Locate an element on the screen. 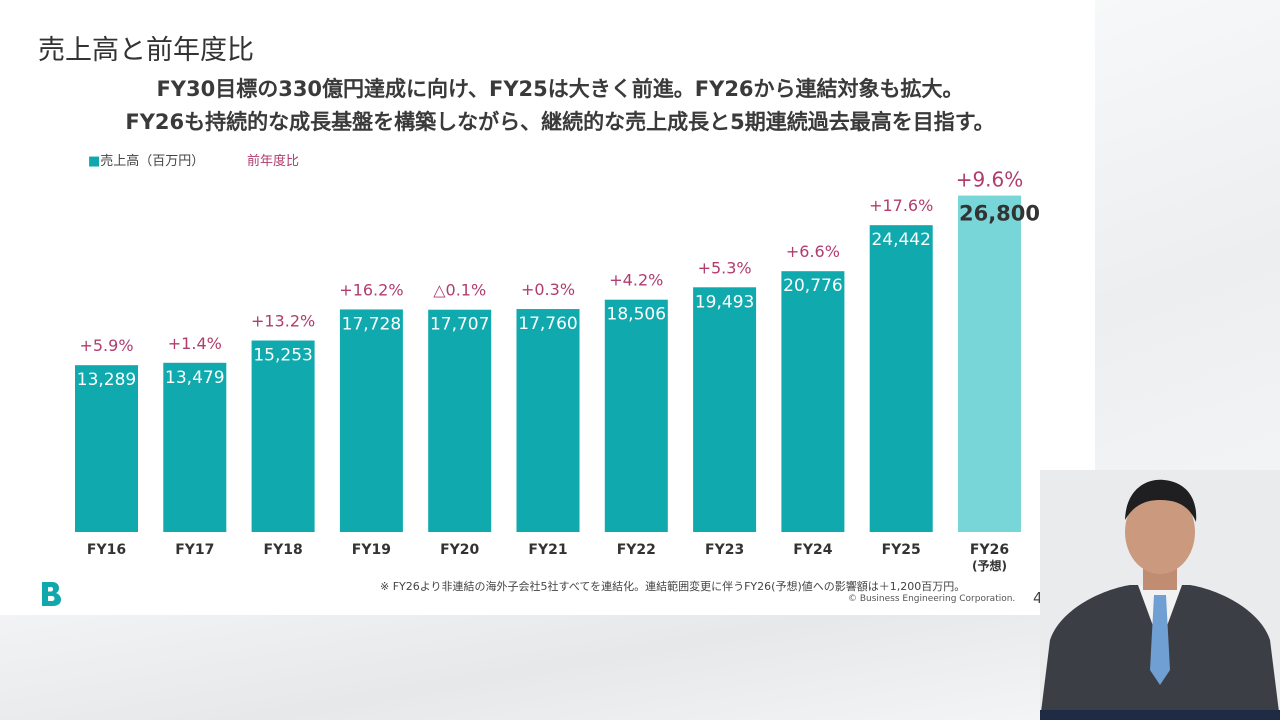  bar-fy23 is located at coordinates (725, 409).